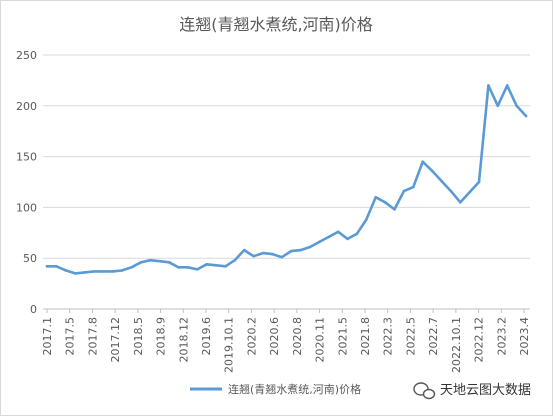 This screenshot has height=416, width=553. What do you see at coordinates (115, 340) in the screenshot?
I see `x-tick-label: 2017.12` at bounding box center [115, 340].